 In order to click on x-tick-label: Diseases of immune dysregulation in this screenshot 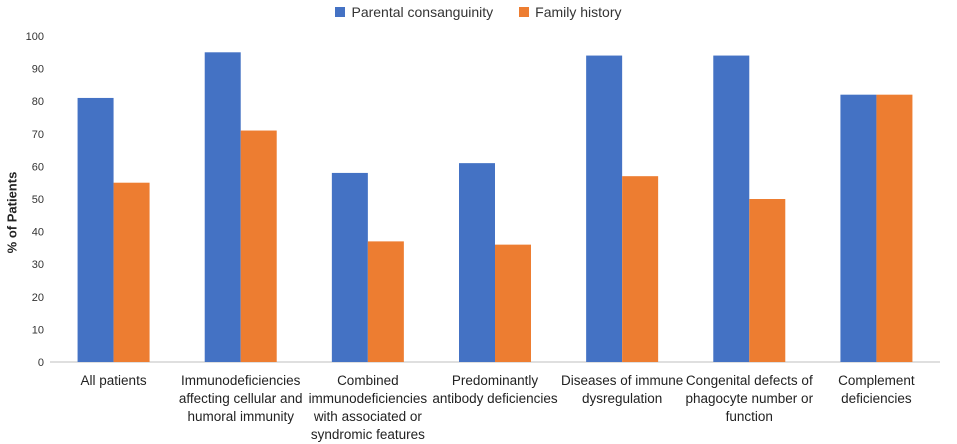, I will do `click(622, 389)`.